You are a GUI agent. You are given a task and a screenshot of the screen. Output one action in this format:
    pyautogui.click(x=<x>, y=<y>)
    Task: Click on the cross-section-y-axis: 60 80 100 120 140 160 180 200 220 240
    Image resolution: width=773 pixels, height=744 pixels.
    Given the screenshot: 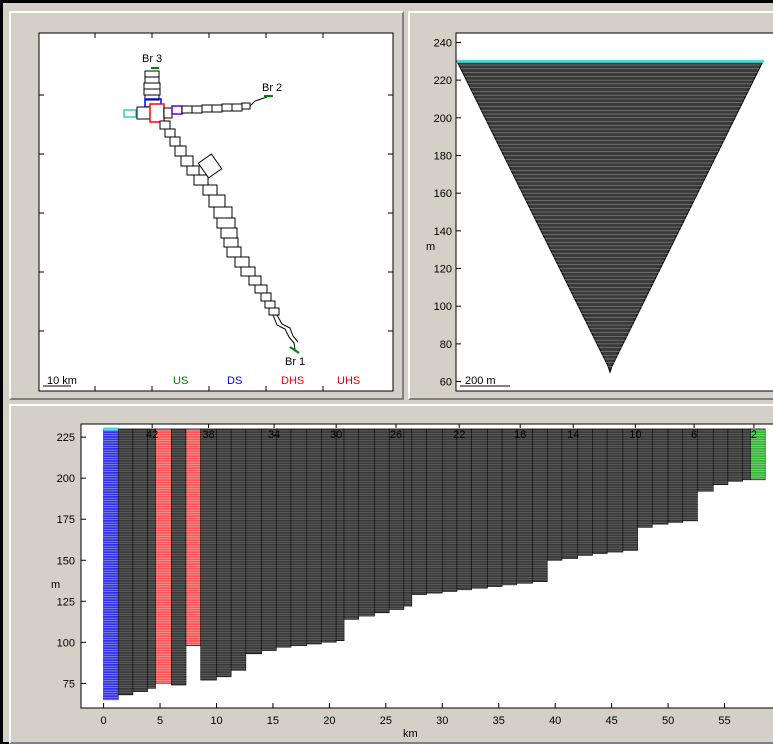 What is the action you would take?
    pyautogui.click(x=447, y=213)
    